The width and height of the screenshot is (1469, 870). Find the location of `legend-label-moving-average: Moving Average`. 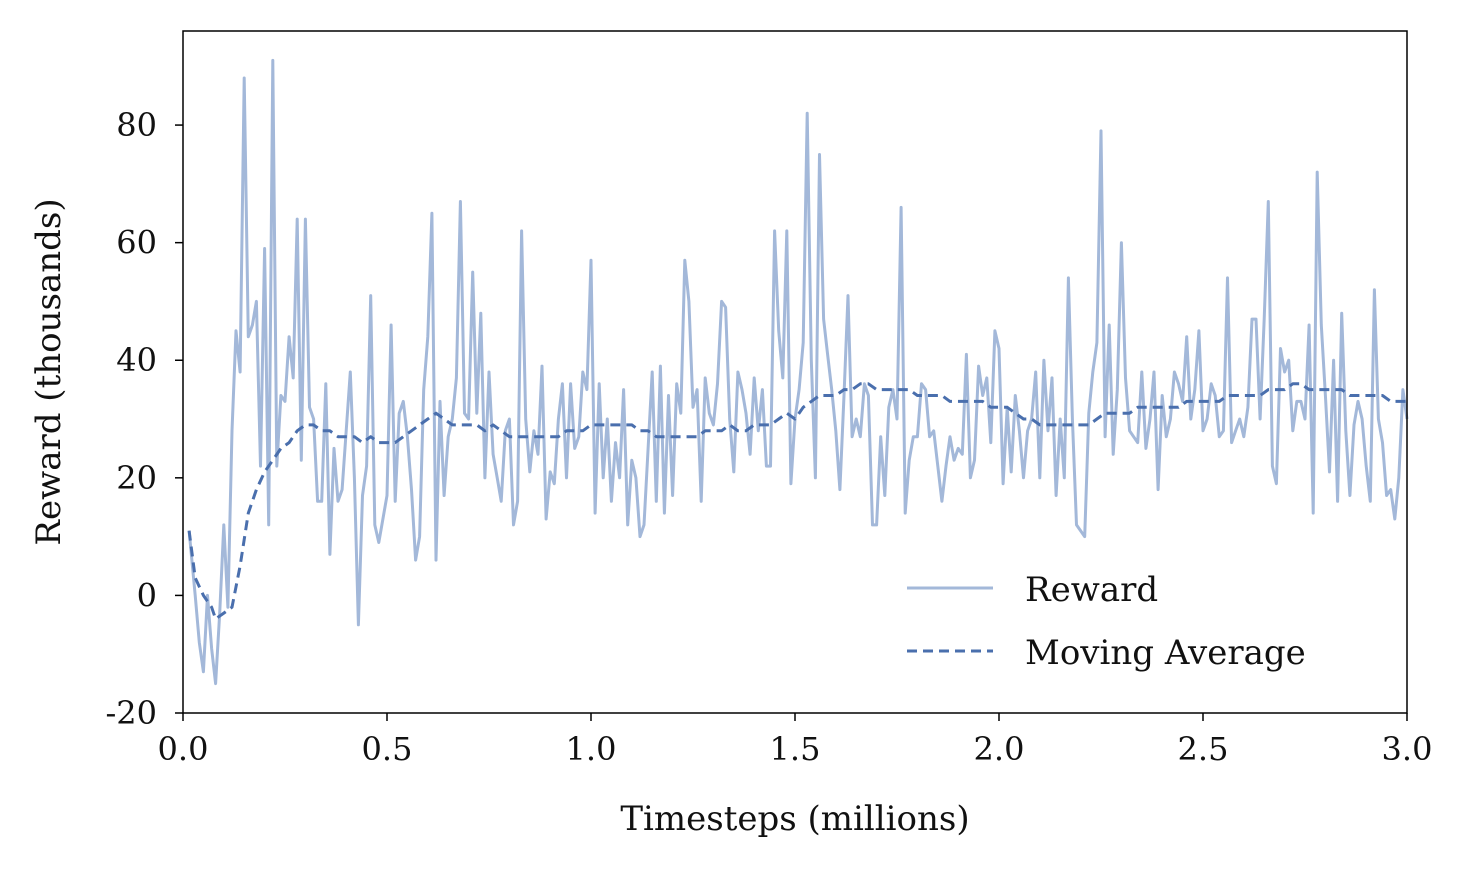

legend-label-moving-average: Moving Average is located at coordinates (1165, 653).